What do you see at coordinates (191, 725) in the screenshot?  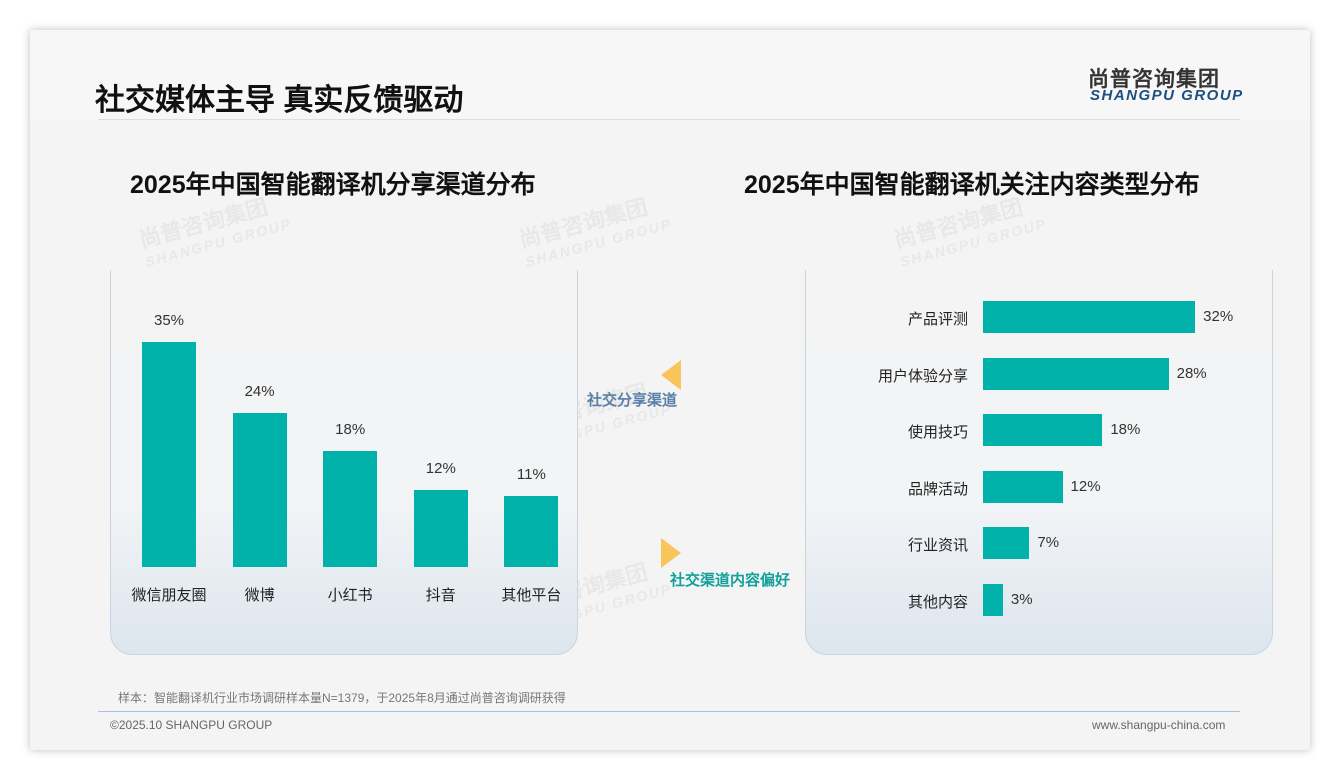 I see `copyright: ©2025.10 SHANGPU GROUP` at bounding box center [191, 725].